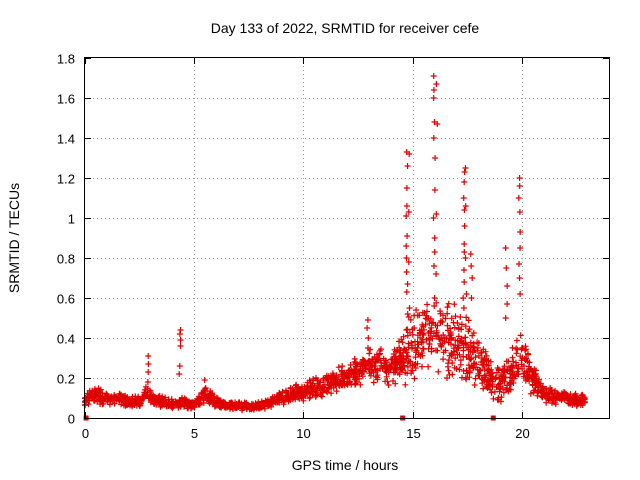 The image size is (640, 480). I want to click on y-axis-label: SRMTID / TECUs, so click(14, 238).